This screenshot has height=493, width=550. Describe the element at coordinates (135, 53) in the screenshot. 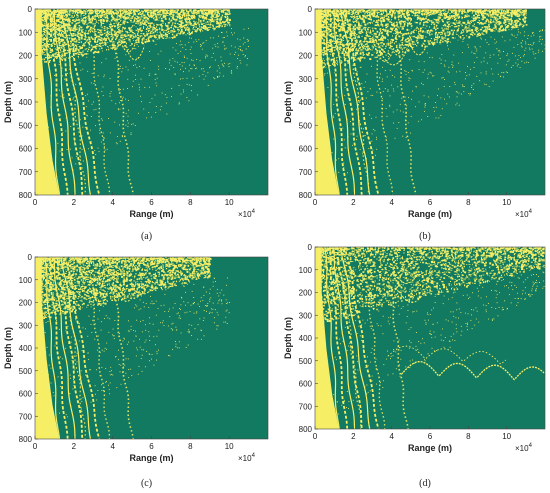

I see `interference-arc` at that location.